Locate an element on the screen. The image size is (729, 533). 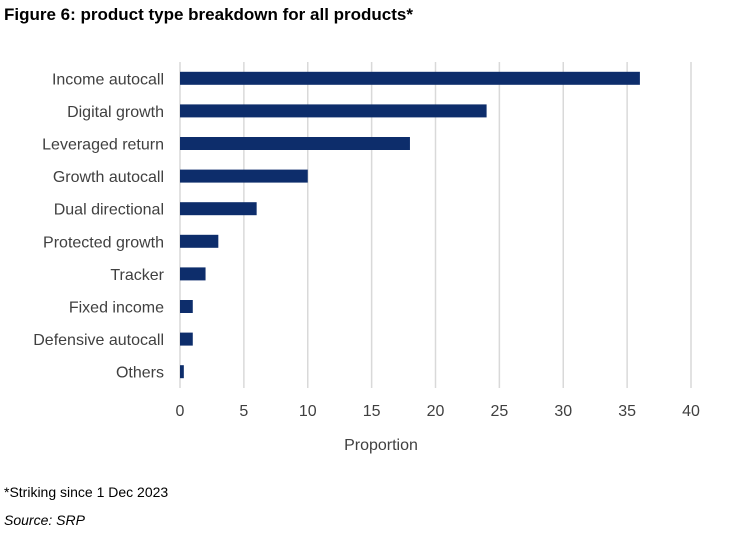
x-tick-label: 20 is located at coordinates (436, 411).